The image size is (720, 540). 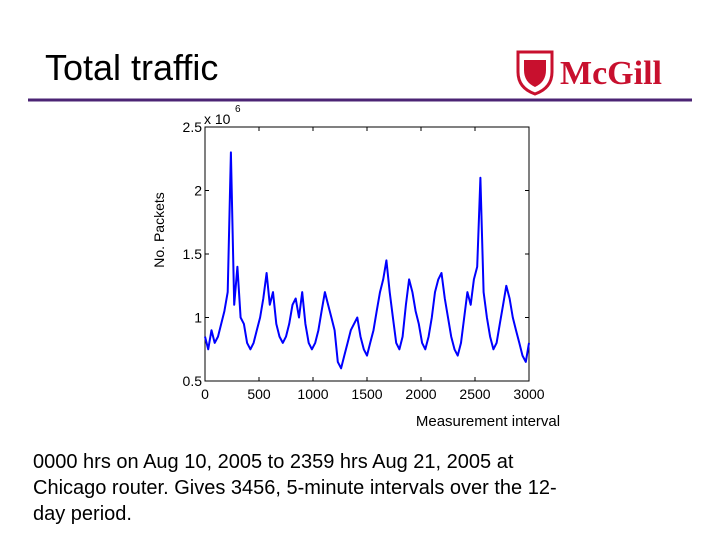 What do you see at coordinates (528, 394) in the screenshot?
I see `x-tick-label: 3000` at bounding box center [528, 394].